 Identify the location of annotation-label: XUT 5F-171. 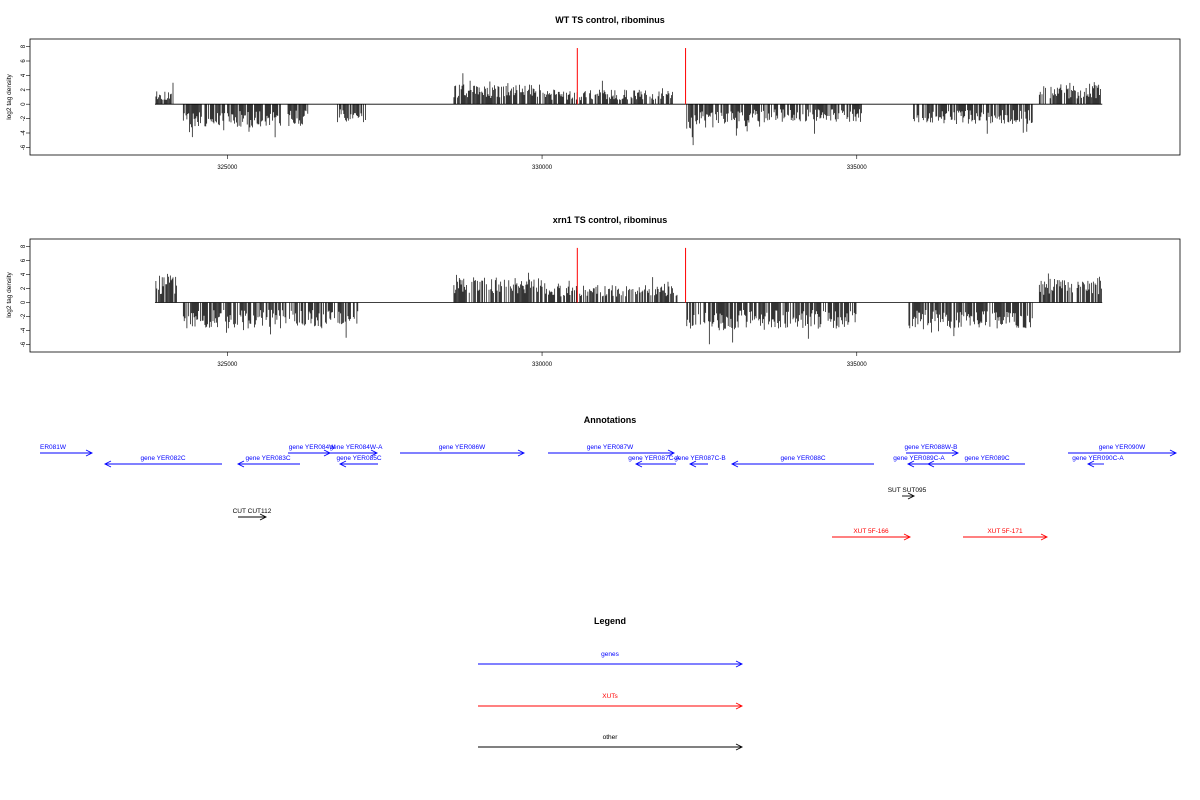
(1005, 531).